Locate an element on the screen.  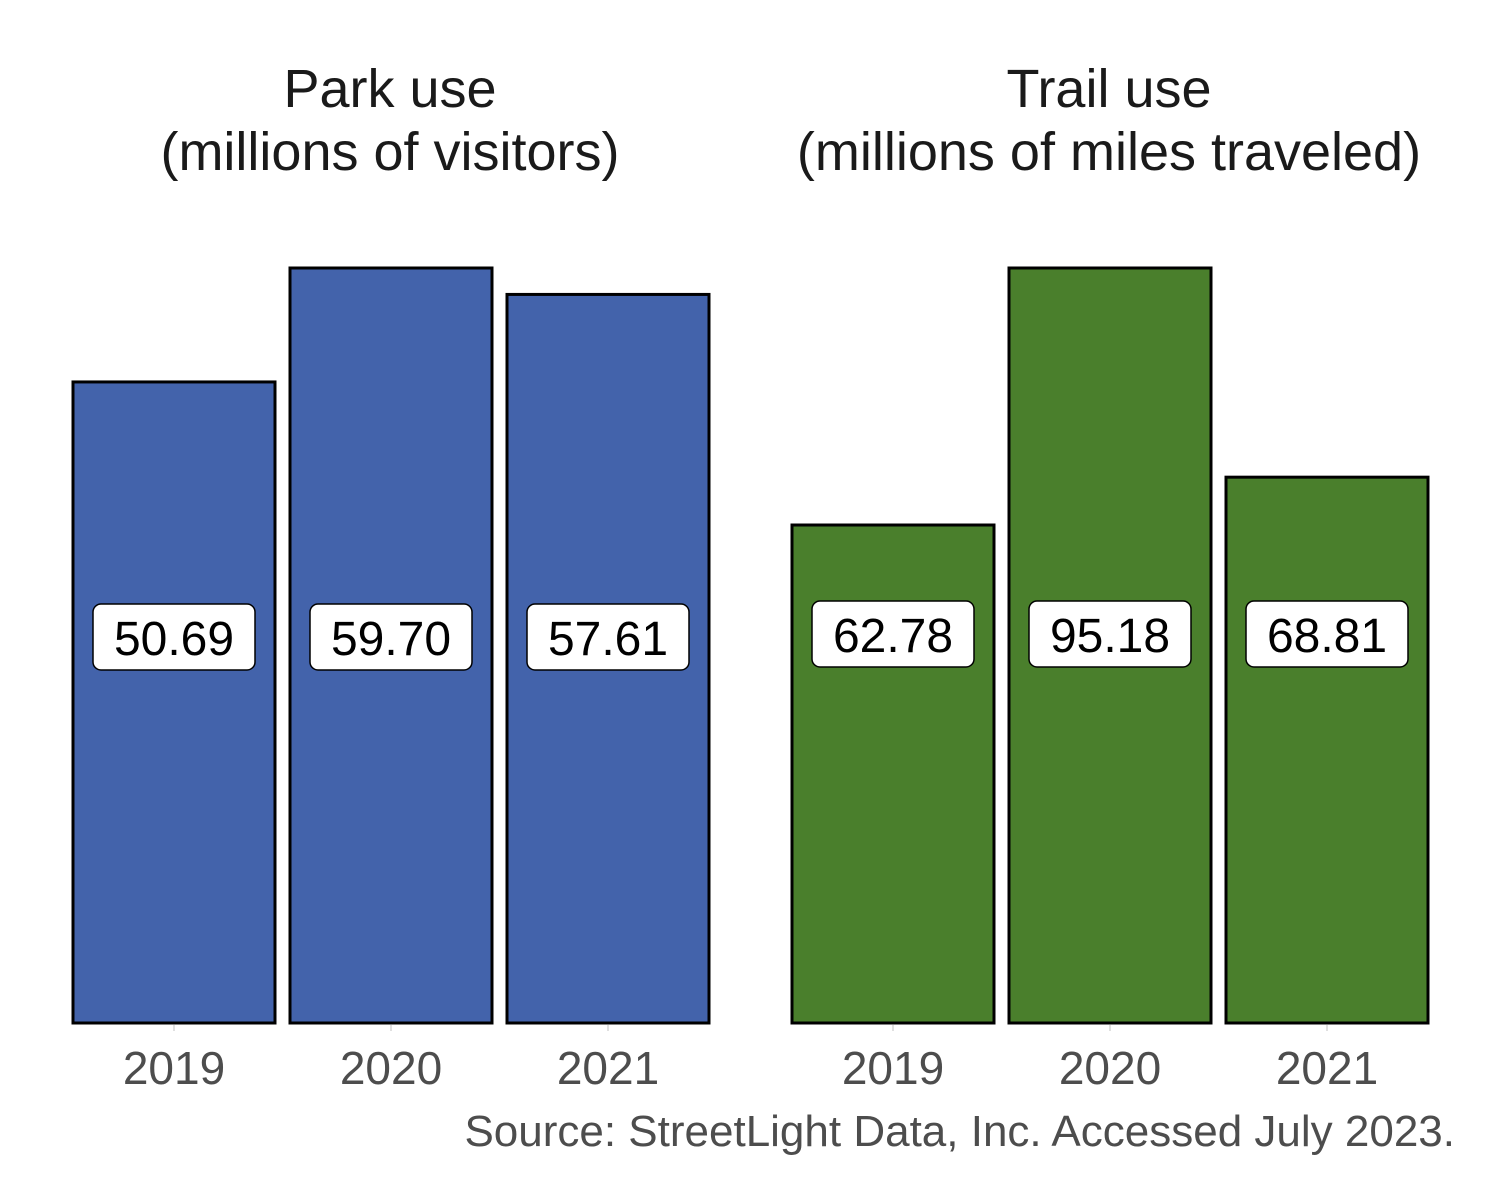
panel-title-line-2: (millions of visitors) is located at coordinates (389, 152).